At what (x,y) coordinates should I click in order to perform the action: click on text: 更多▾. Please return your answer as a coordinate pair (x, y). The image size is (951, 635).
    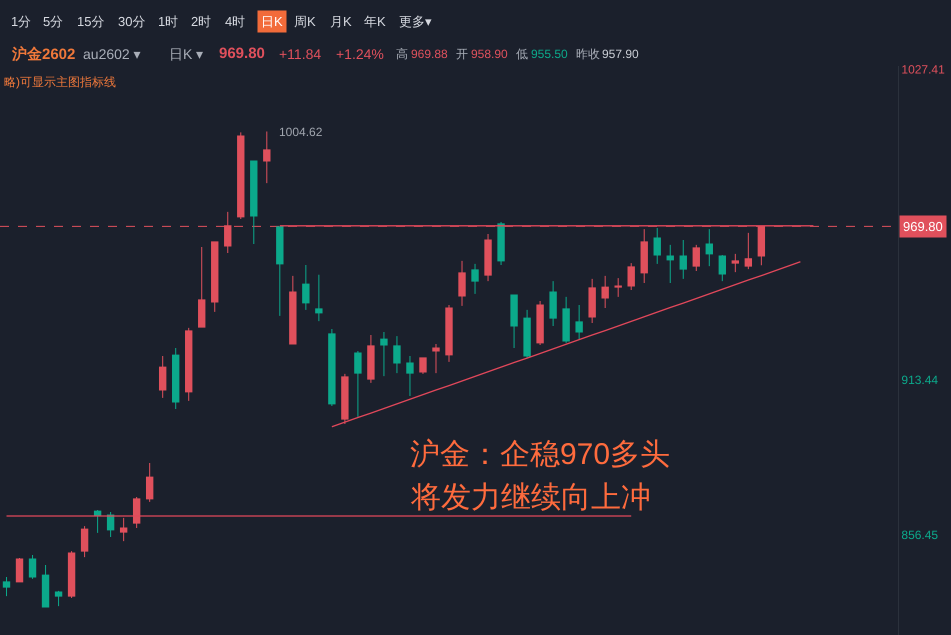
    Looking at the image, I should click on (415, 21).